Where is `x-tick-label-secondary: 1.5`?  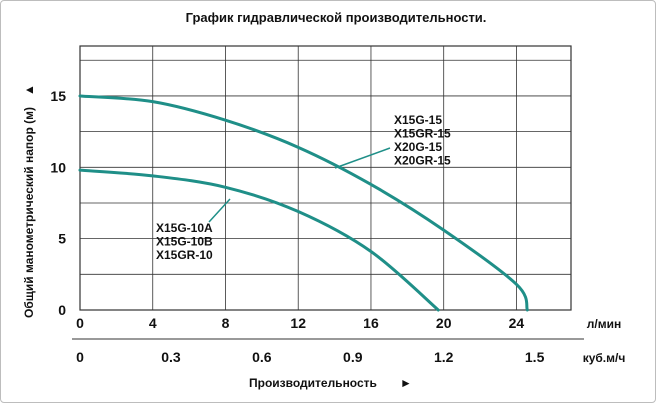
x-tick-label-secondary: 1.5 is located at coordinates (535, 357).